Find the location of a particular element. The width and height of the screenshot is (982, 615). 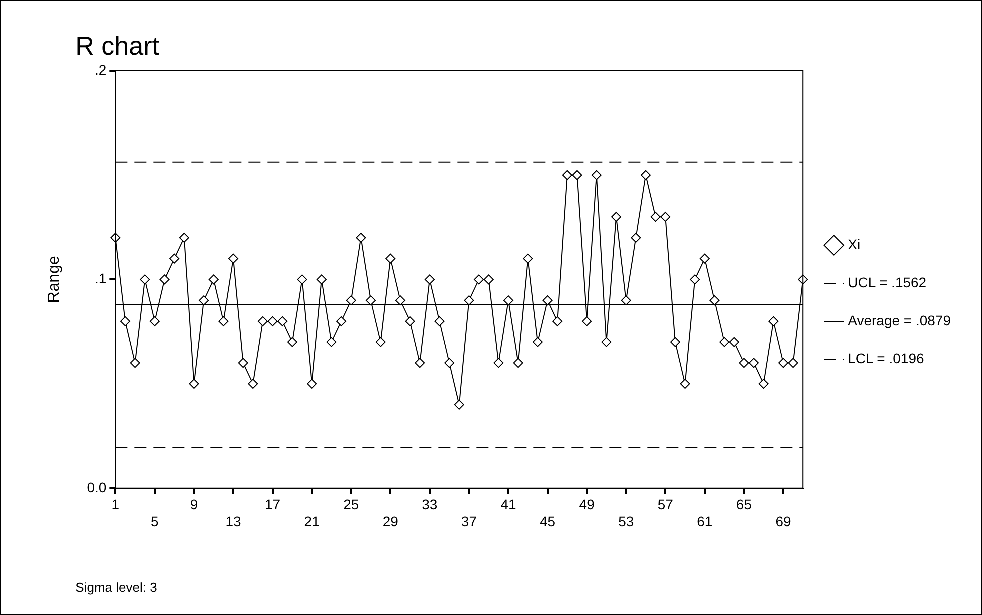

legend-label: UCL = .1562 is located at coordinates (887, 282).